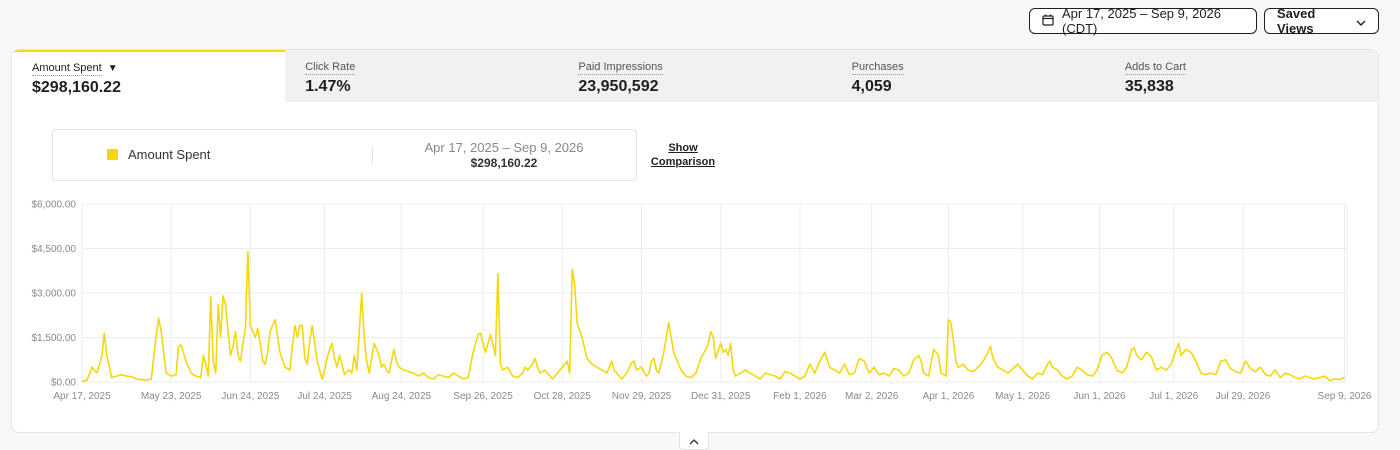  What do you see at coordinates (54, 249) in the screenshot?
I see `y-tick-label: $4,500.00` at bounding box center [54, 249].